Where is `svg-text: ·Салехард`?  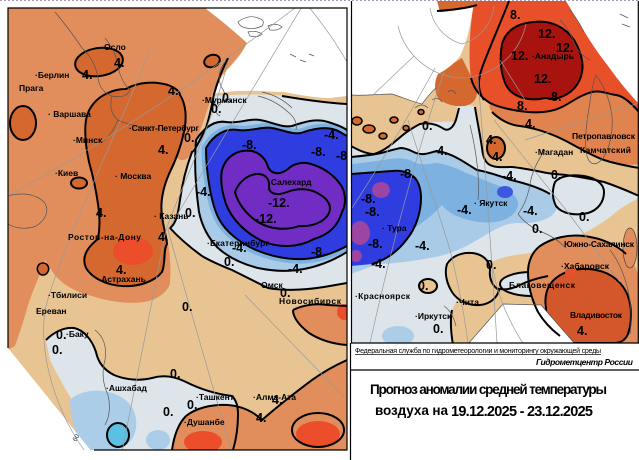 svg-text: ·Салехард is located at coordinates (290, 182).